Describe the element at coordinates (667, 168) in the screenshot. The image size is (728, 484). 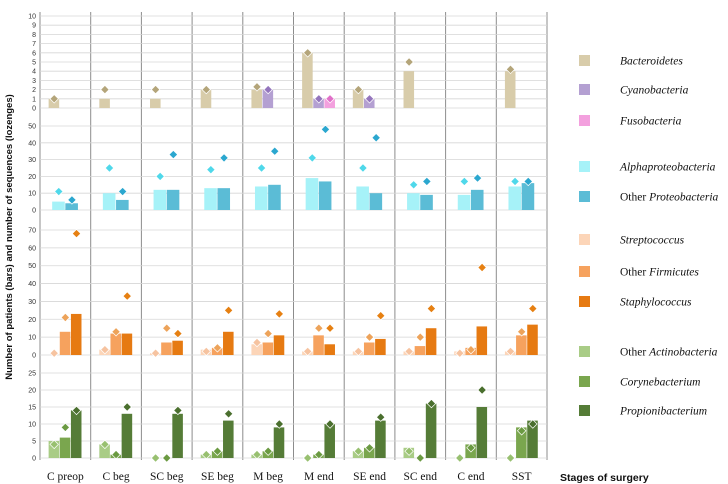
I see `legend-label: Alphaproteobacteria` at that location.